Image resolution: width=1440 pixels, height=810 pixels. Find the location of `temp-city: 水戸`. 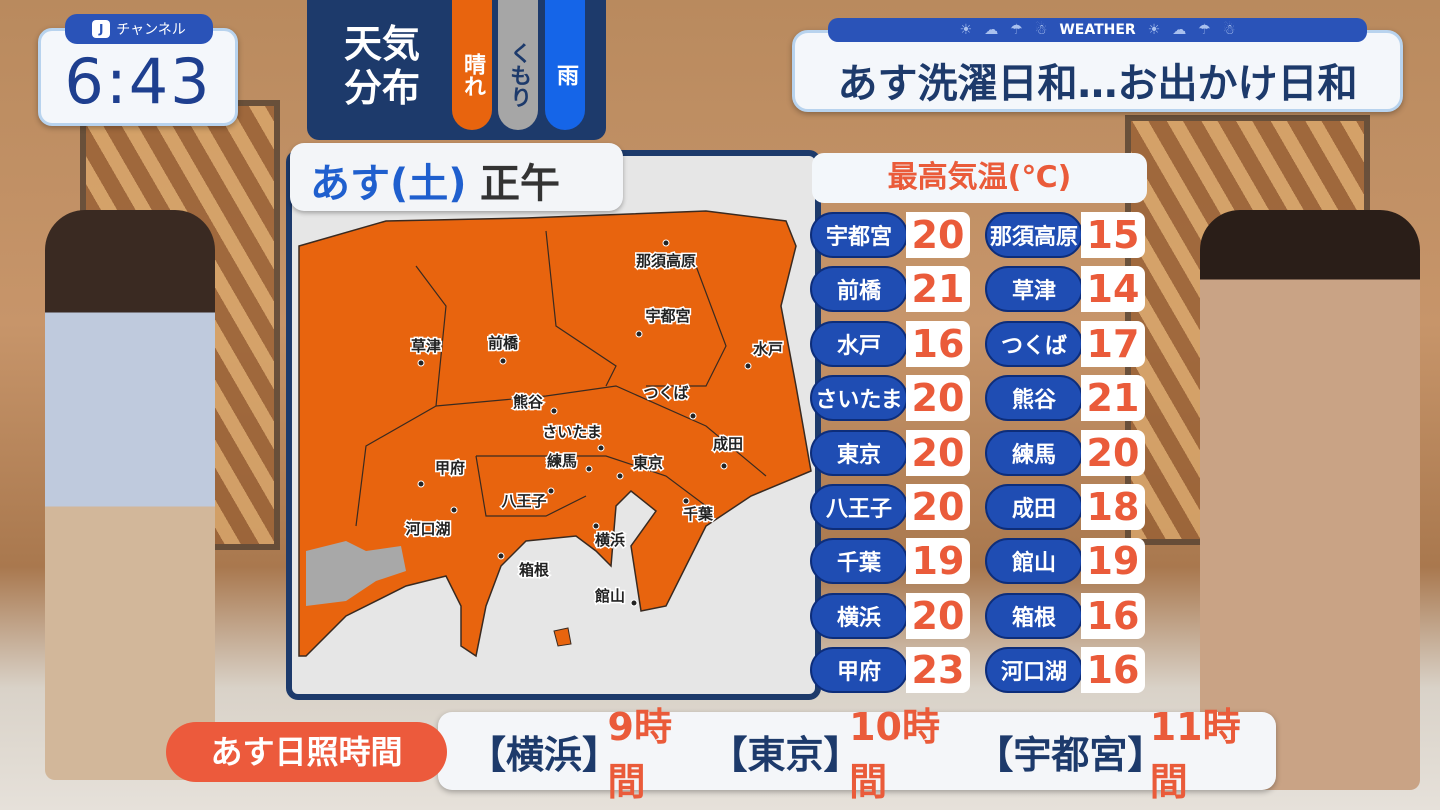

temp-city: 水戸 is located at coordinates (859, 343).